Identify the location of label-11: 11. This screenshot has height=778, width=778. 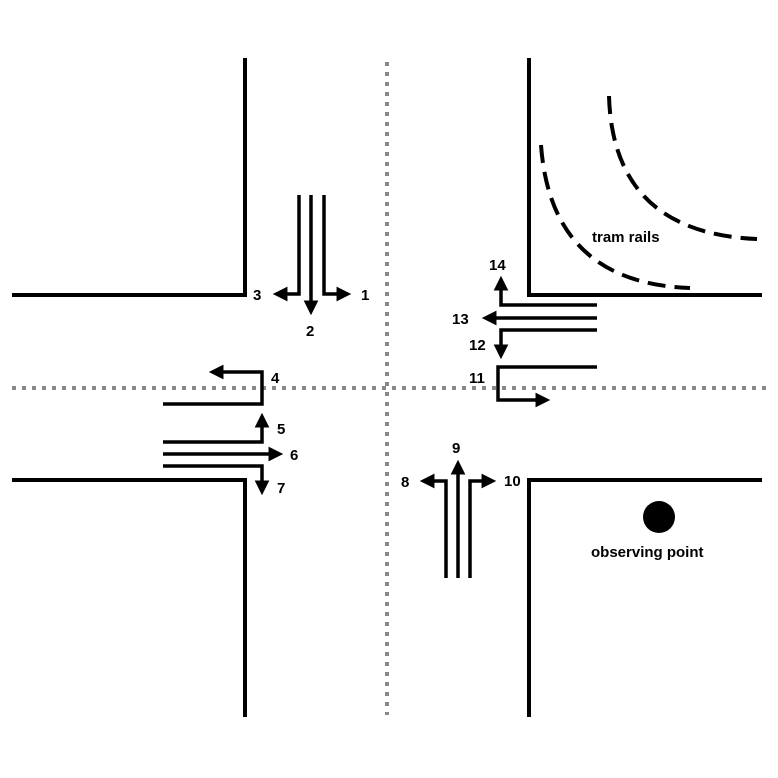
(477, 378).